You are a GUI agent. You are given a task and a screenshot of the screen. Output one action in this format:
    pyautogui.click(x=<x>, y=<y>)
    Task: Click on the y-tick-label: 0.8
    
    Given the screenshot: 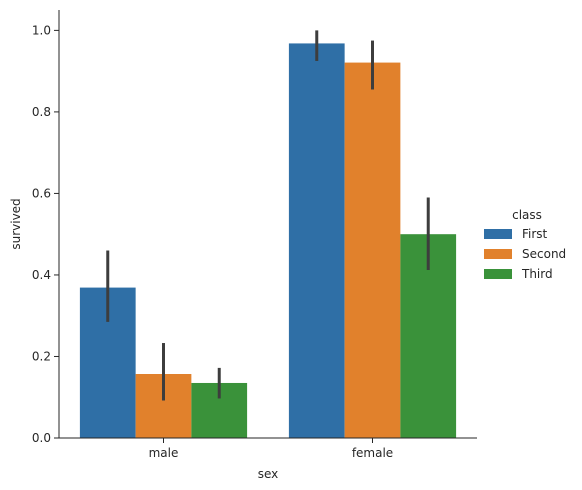 What is the action you would take?
    pyautogui.click(x=41, y=112)
    